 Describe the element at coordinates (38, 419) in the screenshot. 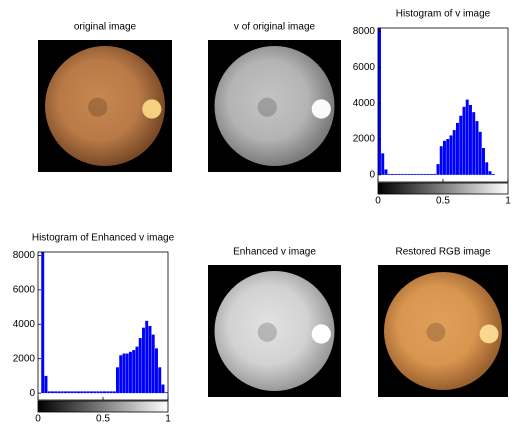

I see `x-tick-label: 0` at that location.